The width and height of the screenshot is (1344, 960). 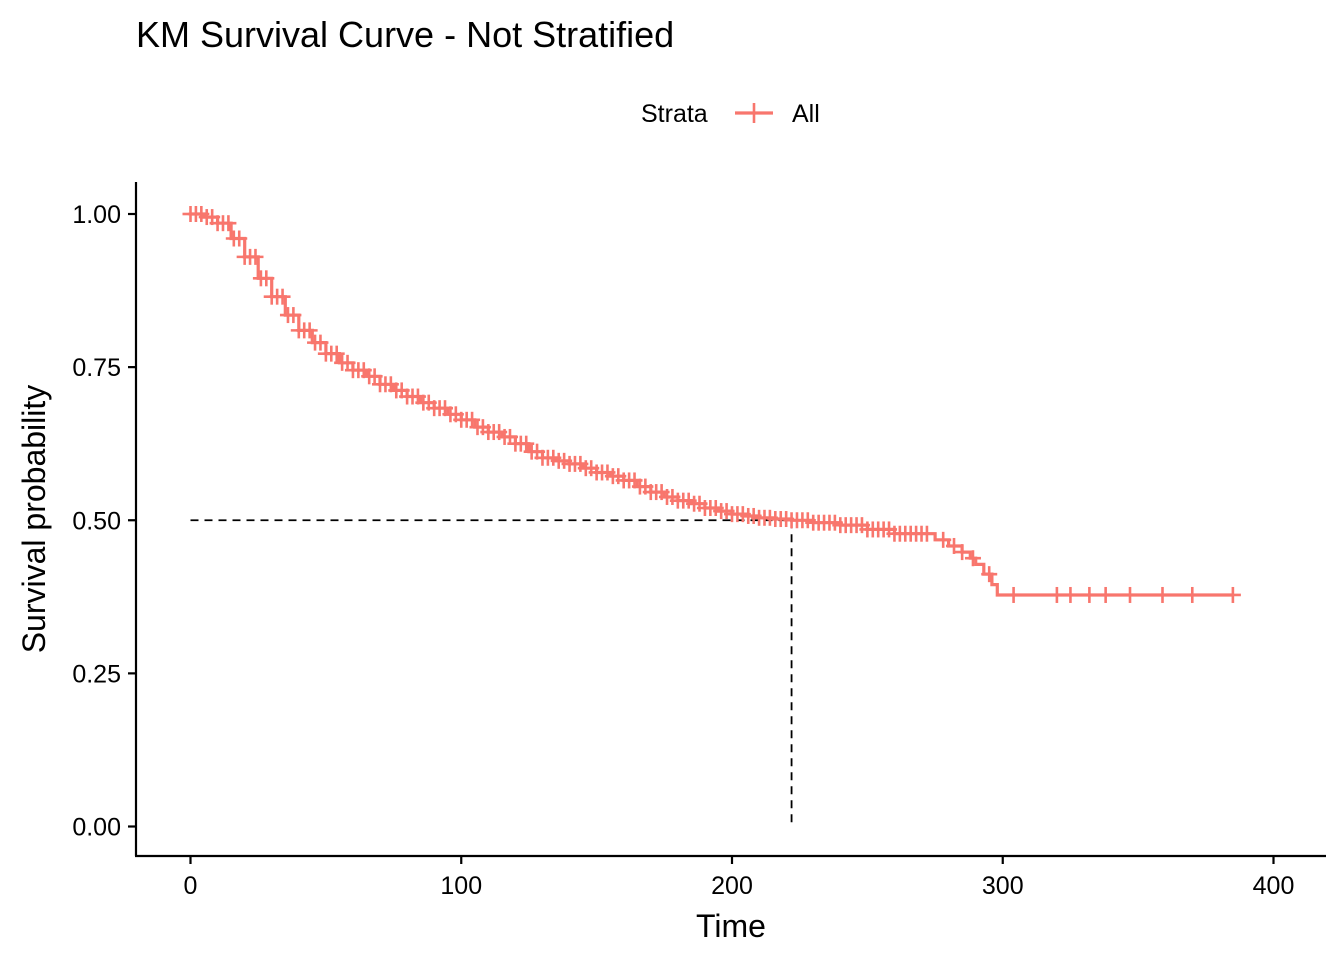 I want to click on legend-title: Strata, so click(x=674, y=114).